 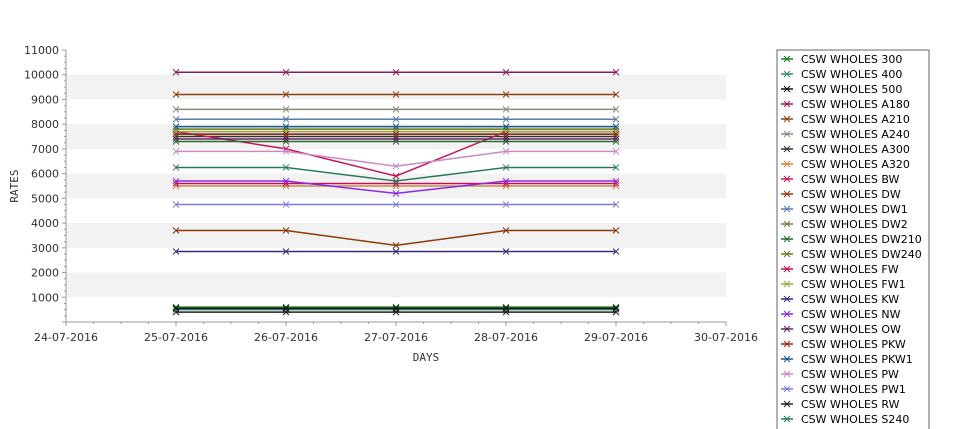 I want to click on series-line, so click(x=396, y=158).